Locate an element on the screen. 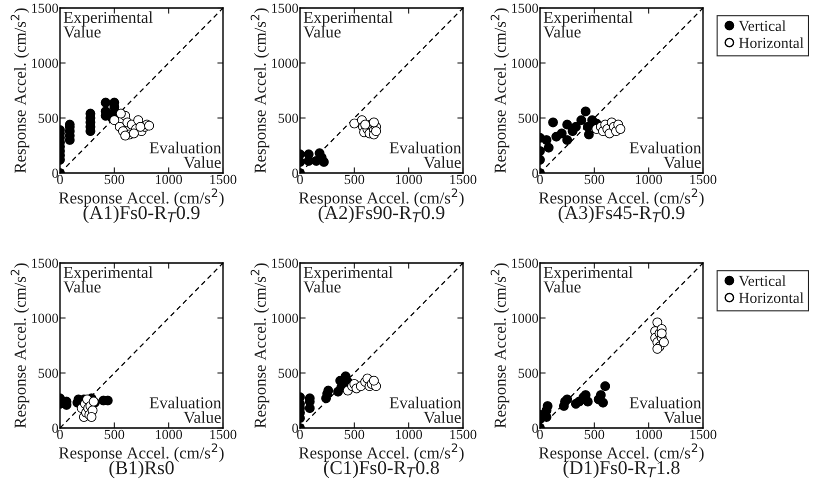  text: (C1)Fs0-R$_{T}$0.8 is located at coordinates (381, 469).